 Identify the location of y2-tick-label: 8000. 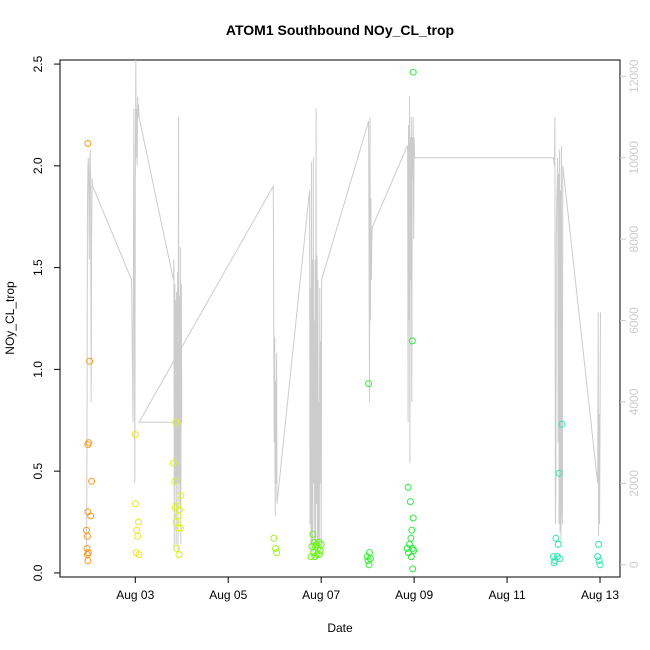
(634, 238).